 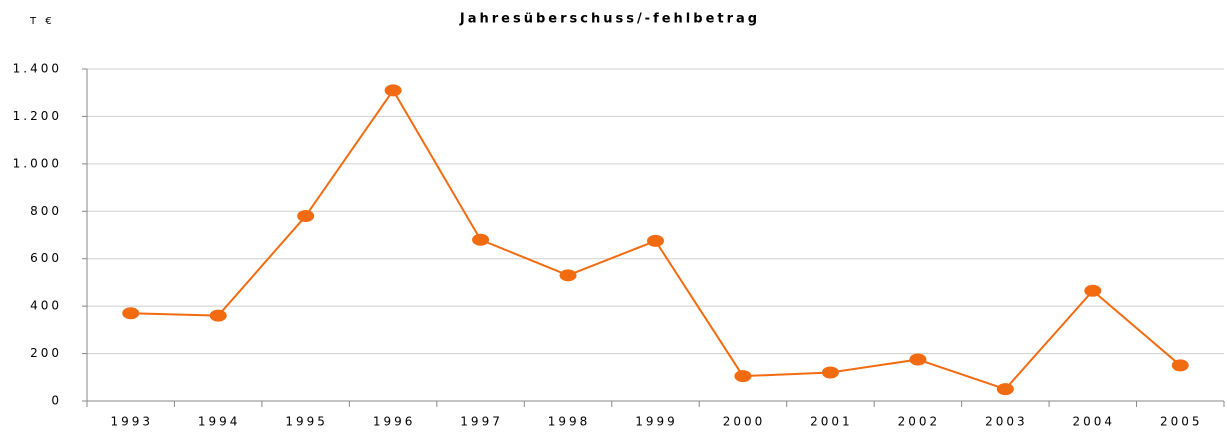 What do you see at coordinates (1181, 422) in the screenshot?
I see `x-tick-label: 2005` at bounding box center [1181, 422].